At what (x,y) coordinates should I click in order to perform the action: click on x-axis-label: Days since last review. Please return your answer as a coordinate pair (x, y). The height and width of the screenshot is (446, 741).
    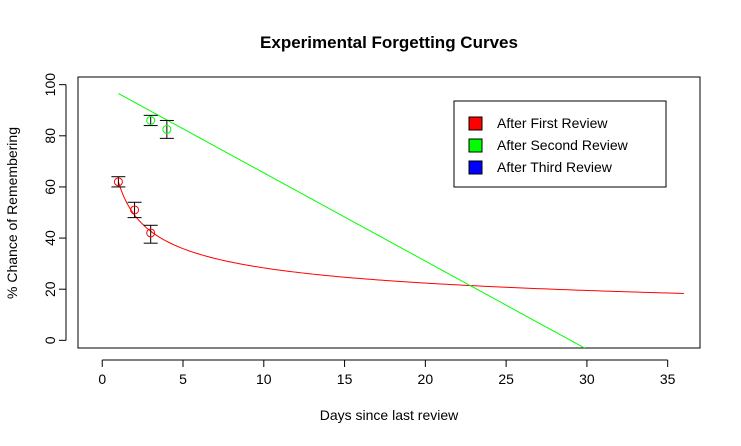
    Looking at the image, I should click on (389, 415).